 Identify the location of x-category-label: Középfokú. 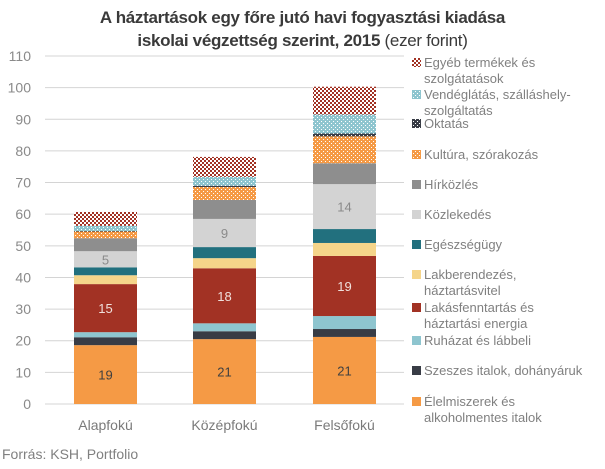
(224, 425).